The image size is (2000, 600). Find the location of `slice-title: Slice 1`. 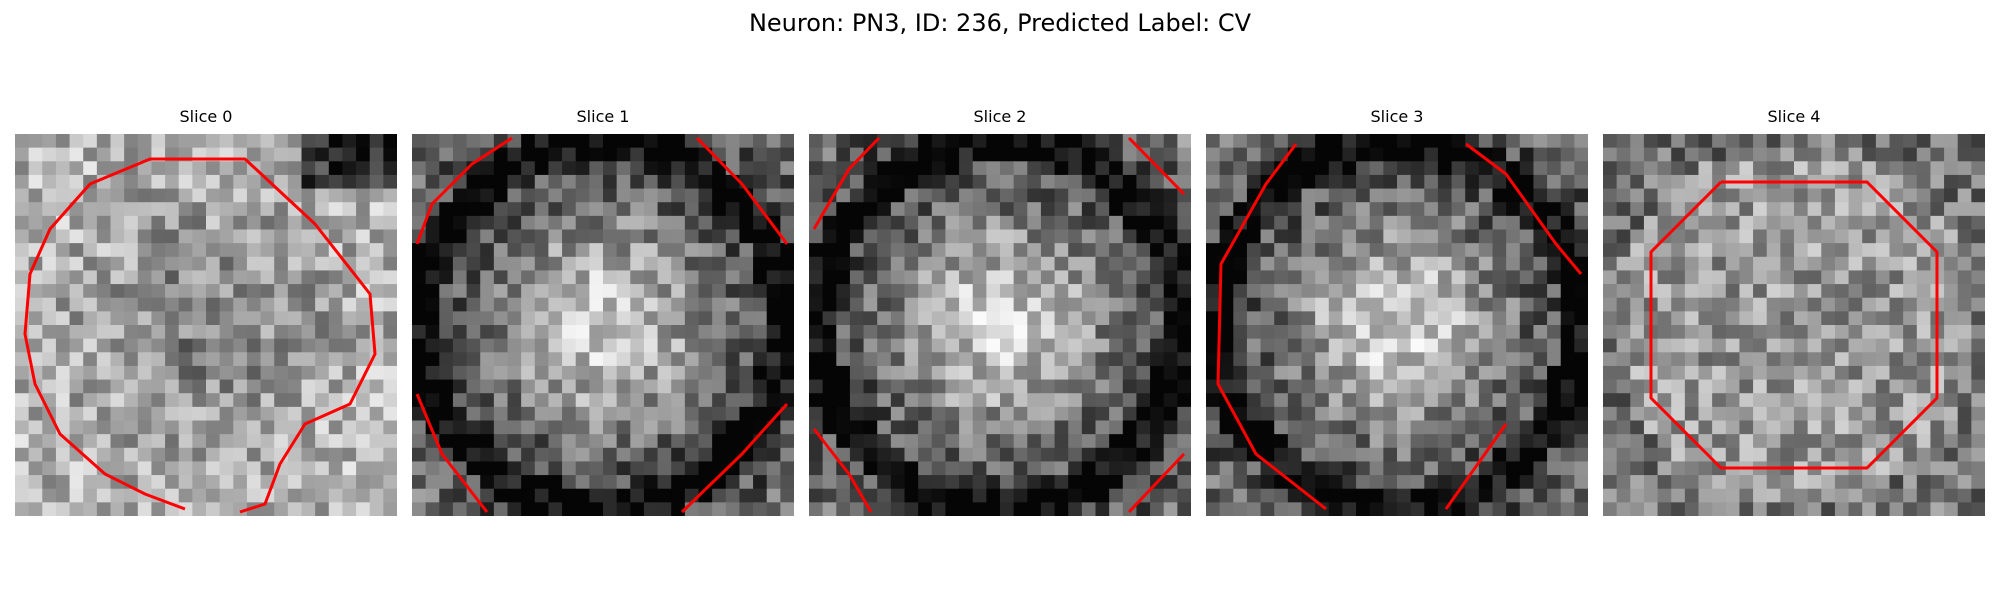

slice-title: Slice 1 is located at coordinates (603, 116).